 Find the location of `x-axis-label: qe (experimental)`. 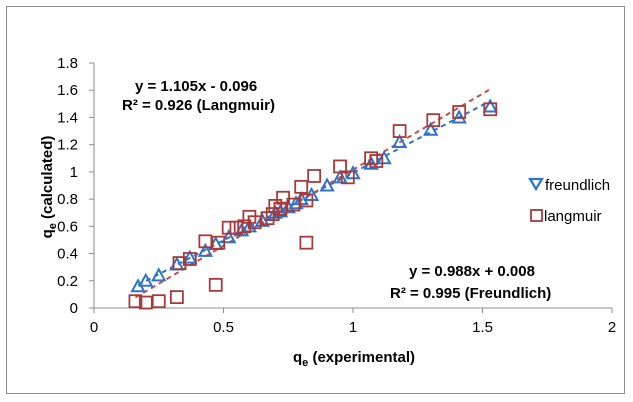

x-axis-label: qe (experimental) is located at coordinates (354, 359).